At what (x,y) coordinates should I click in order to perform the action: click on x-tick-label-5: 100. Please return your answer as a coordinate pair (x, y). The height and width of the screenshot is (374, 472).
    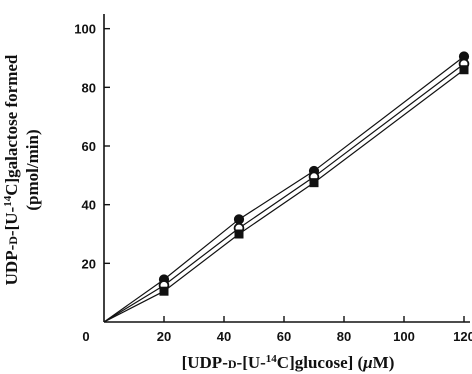
    Looking at the image, I should click on (404, 336).